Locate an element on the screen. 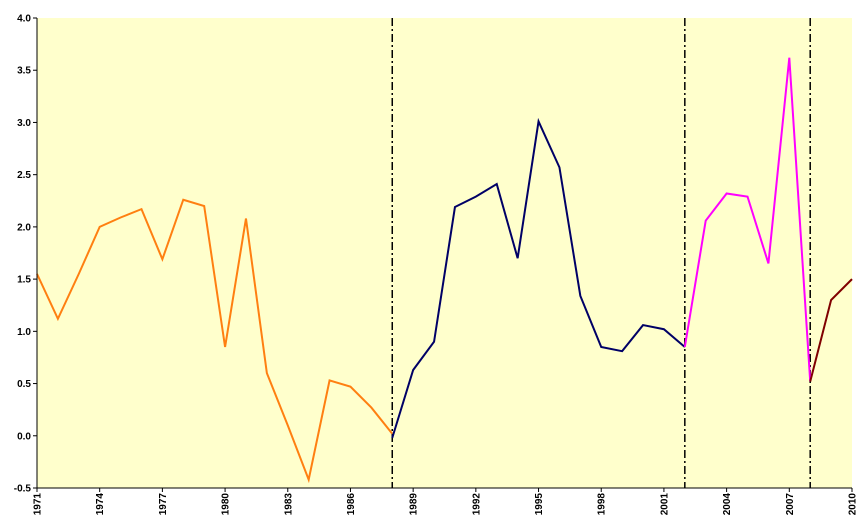 The width and height of the screenshot is (857, 523). y-tick-label: 3.0 is located at coordinates (24, 123).